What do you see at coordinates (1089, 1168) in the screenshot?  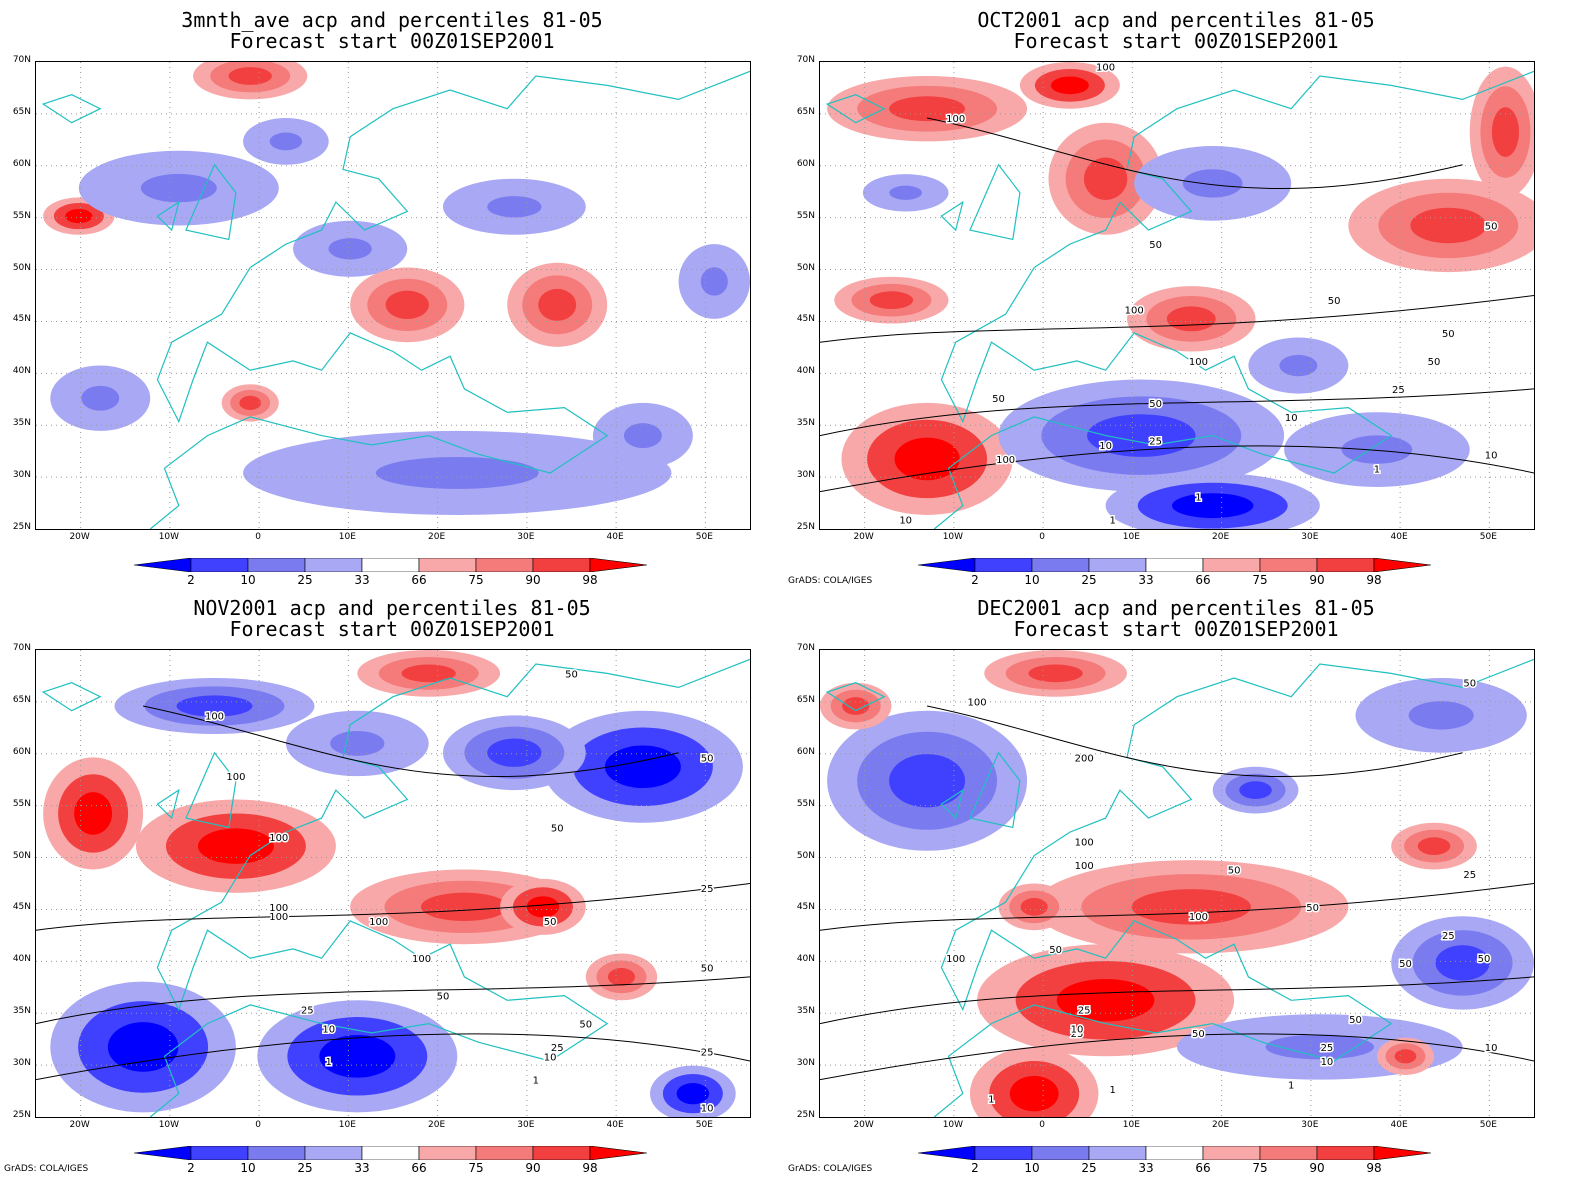 I see `colorbar-label: 25` at bounding box center [1089, 1168].